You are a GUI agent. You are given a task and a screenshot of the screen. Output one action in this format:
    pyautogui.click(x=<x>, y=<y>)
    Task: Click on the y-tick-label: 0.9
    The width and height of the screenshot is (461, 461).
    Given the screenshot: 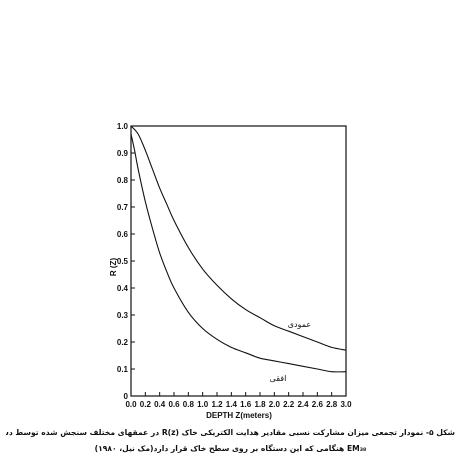 What is the action you would take?
    pyautogui.click(x=123, y=153)
    